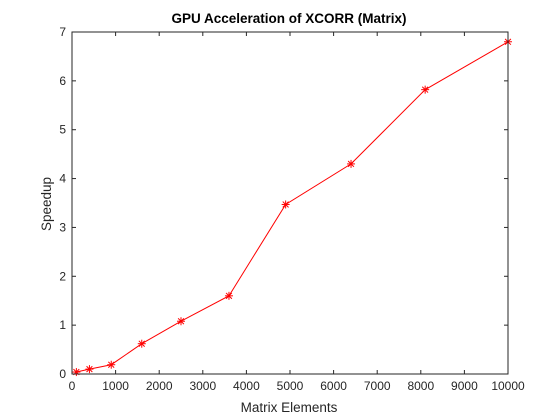  What do you see at coordinates (62, 374) in the screenshot?
I see `y-tick-label: 0` at bounding box center [62, 374].